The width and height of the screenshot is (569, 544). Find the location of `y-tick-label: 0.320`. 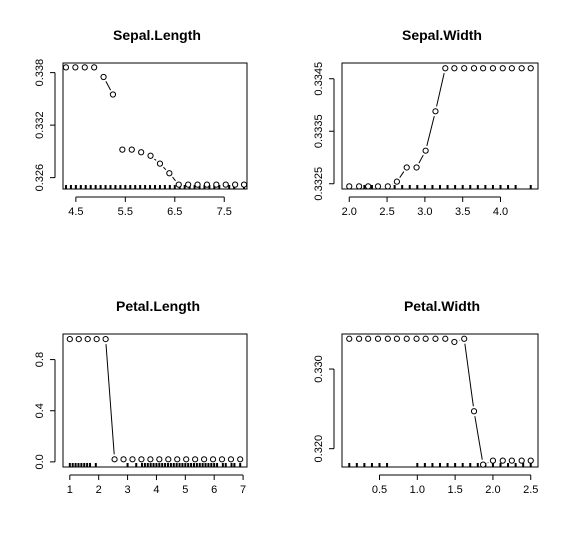

y-tick-label: 0.320 is located at coordinates (319, 449).